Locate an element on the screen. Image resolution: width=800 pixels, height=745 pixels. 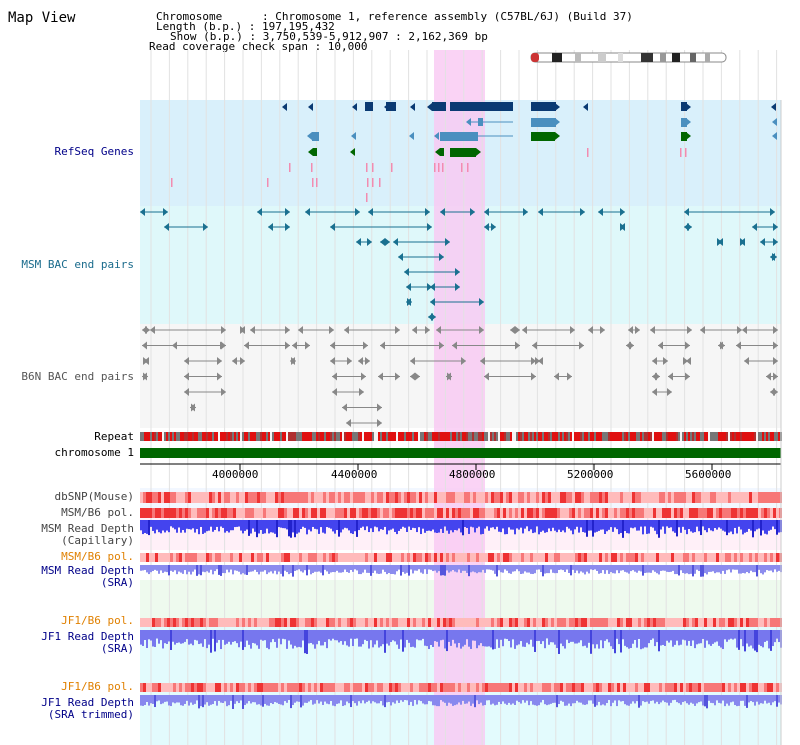
track-label-dbsnp: dbSNP(Mouse) is located at coordinates (94, 496).